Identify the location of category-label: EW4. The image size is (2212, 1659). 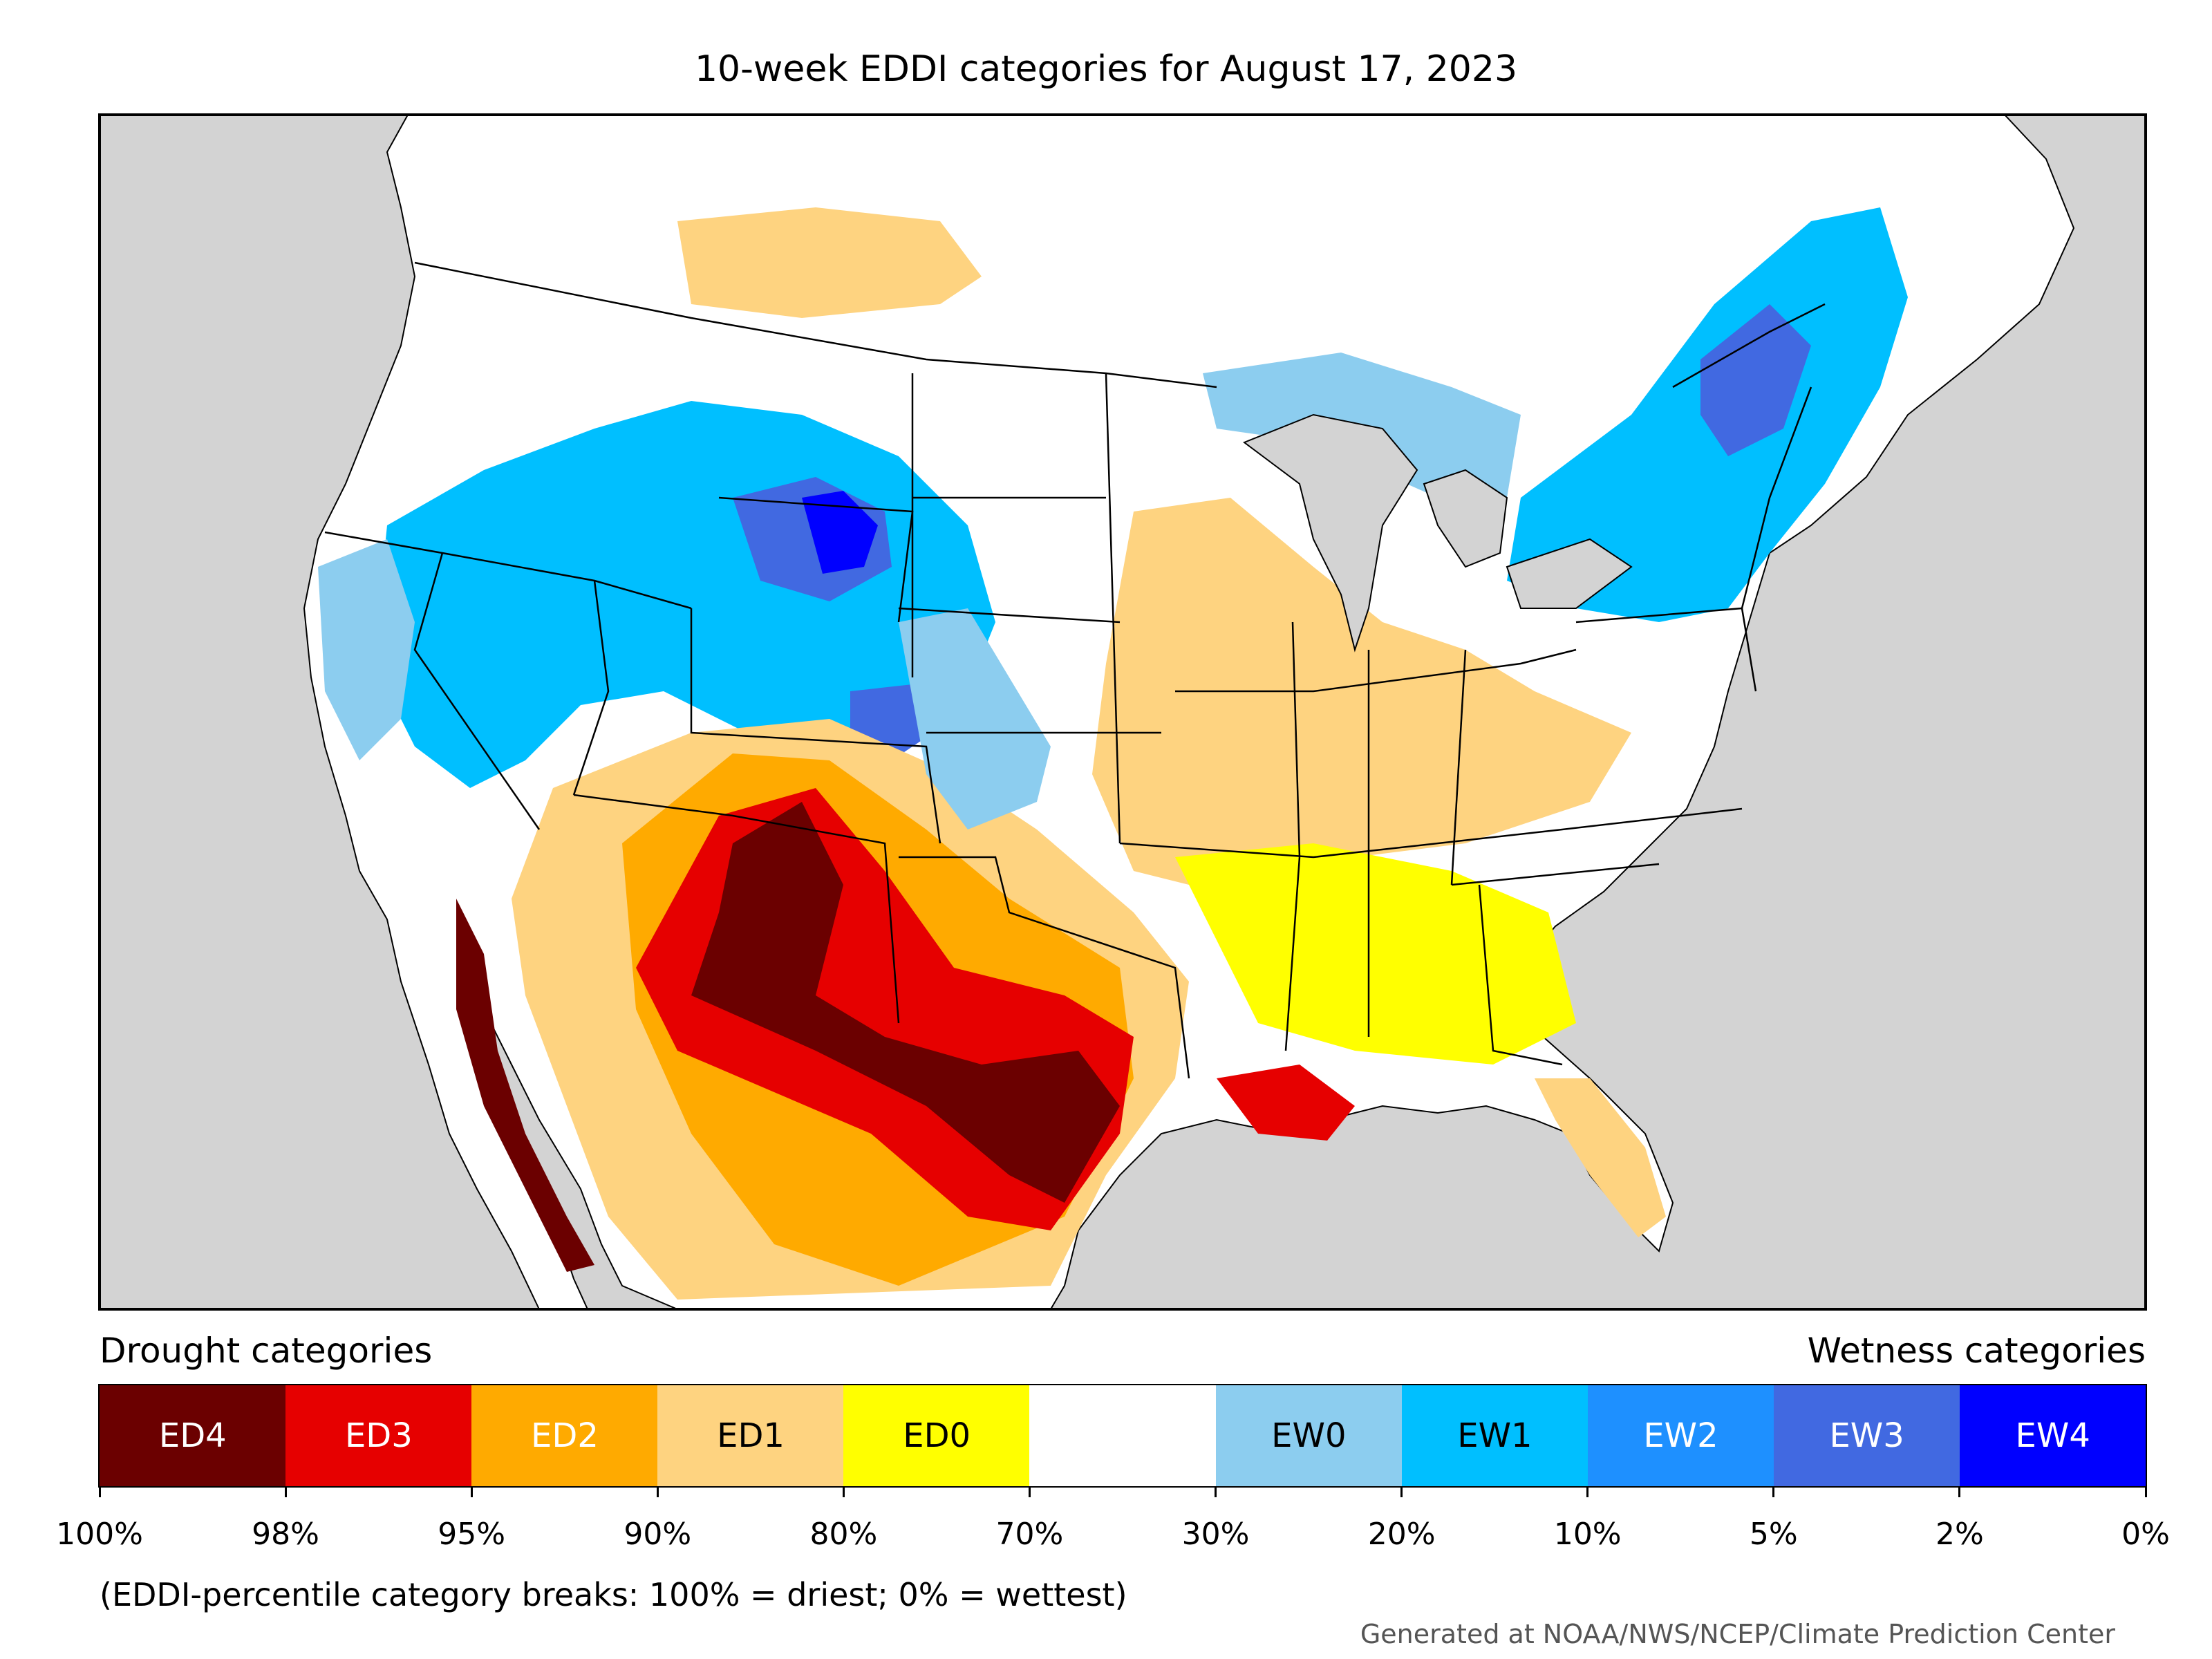
(2052, 1436).